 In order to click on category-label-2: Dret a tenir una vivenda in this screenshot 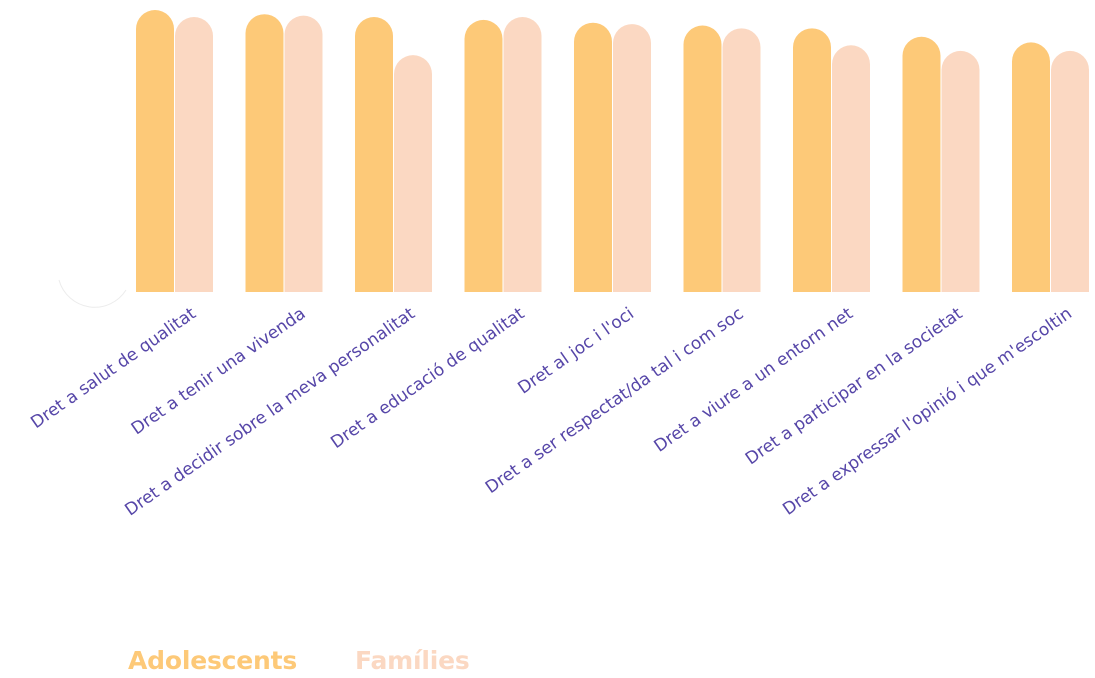, I will do `click(219, 372)`.